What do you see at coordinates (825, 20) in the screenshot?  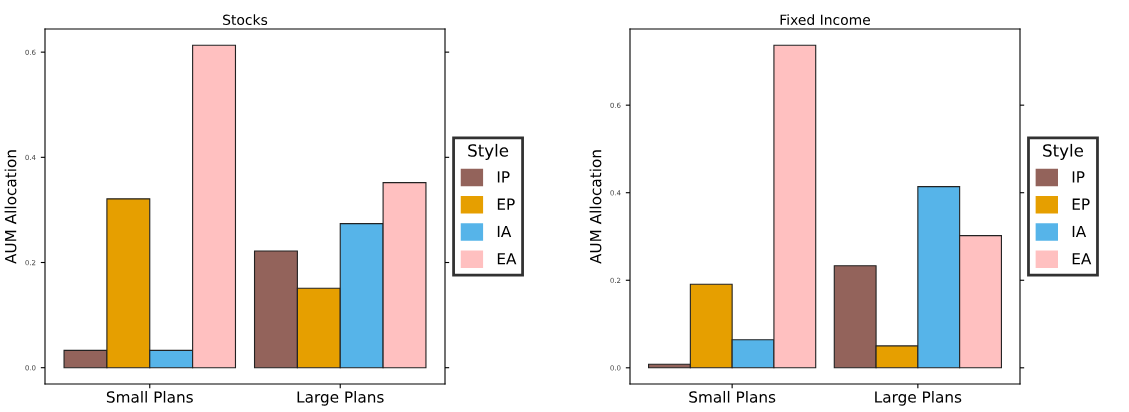 I see `chart-title: Fixed Income` at bounding box center [825, 20].